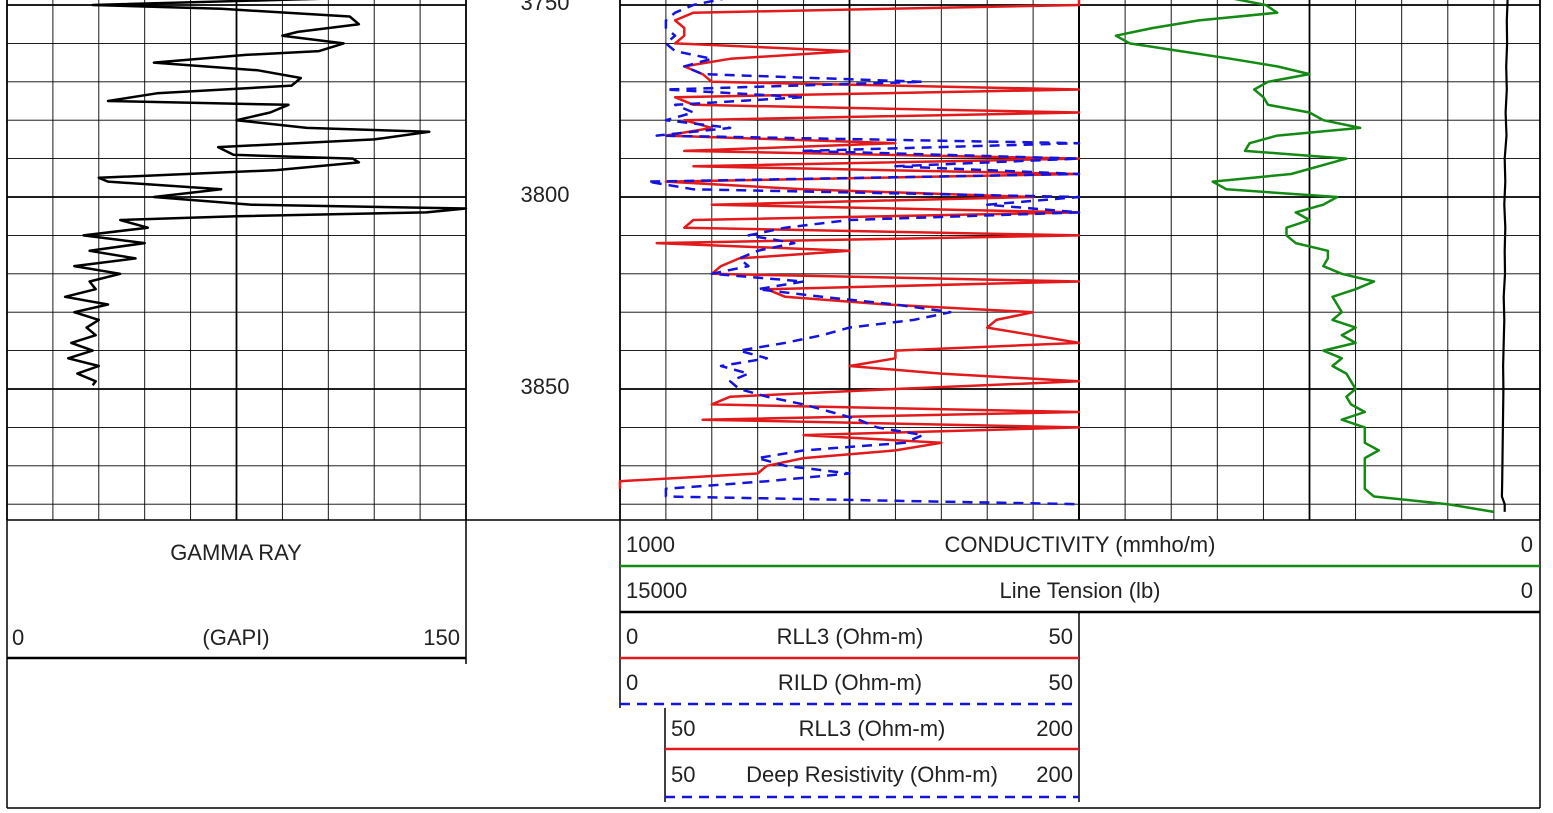 This screenshot has width=1553, height=813. I want to click on tension-scale-right: 0, so click(1527, 590).